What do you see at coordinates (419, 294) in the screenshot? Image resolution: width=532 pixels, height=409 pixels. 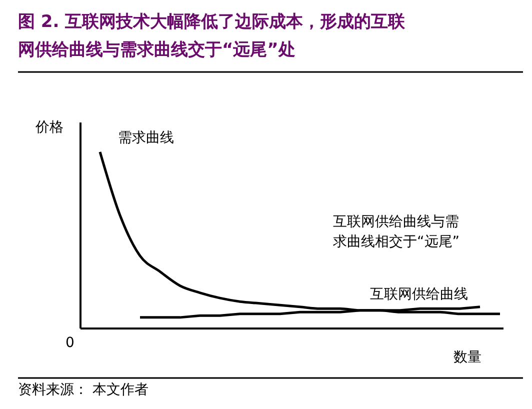 I see `series-label: 互联网供给曲线` at bounding box center [419, 294].